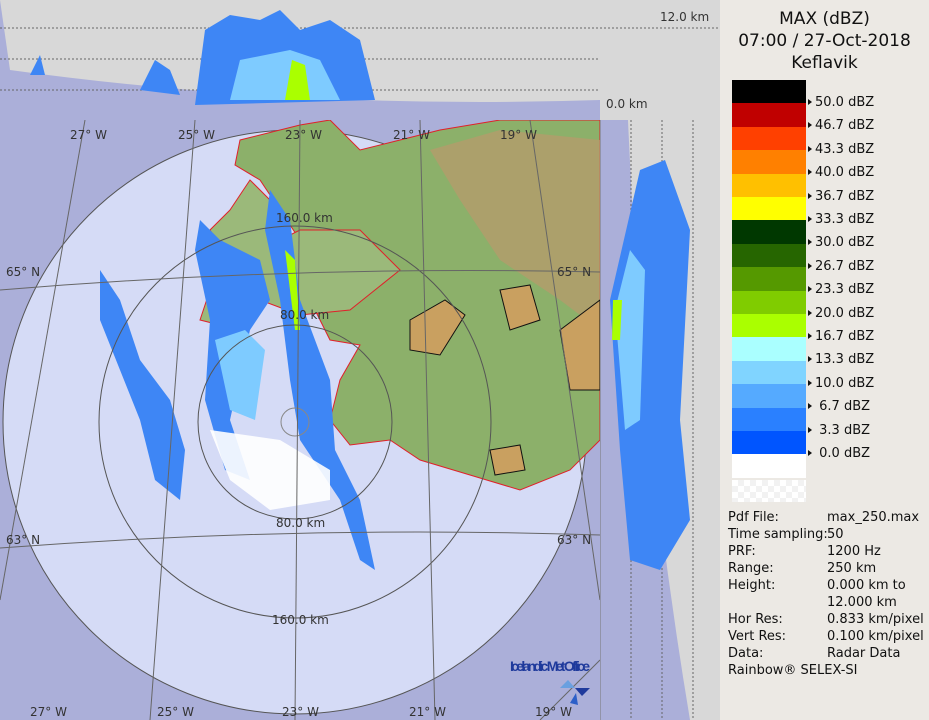 Image resolution: width=929 pixels, height=720 pixels. What do you see at coordinates (841, 103) in the screenshot?
I see `legend-label: 50.0 dBZ` at bounding box center [841, 103].